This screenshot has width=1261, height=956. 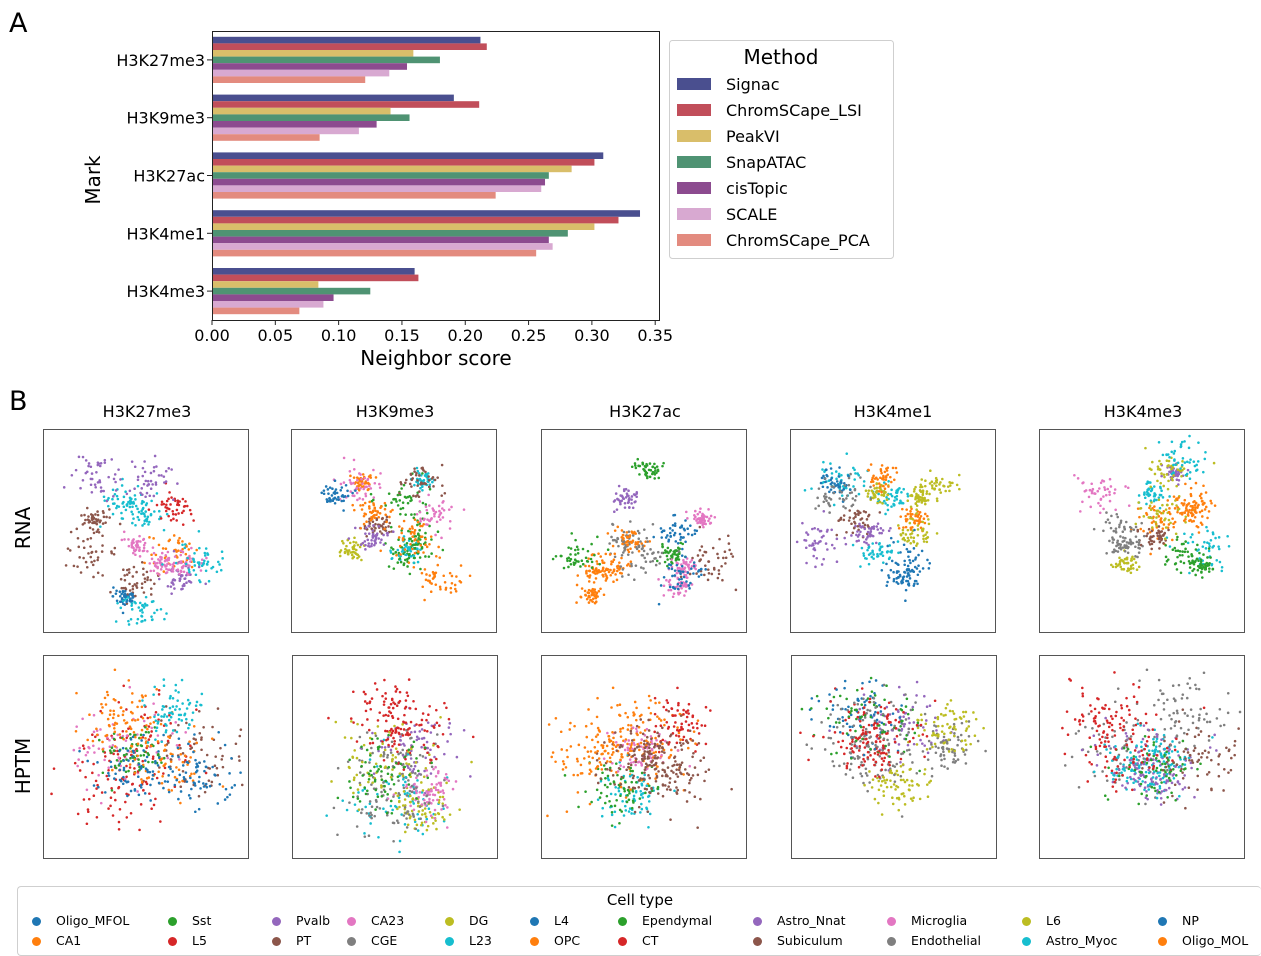 What do you see at coordinates (694, 84) in the screenshot?
I see `method-legend-swatch` at bounding box center [694, 84].